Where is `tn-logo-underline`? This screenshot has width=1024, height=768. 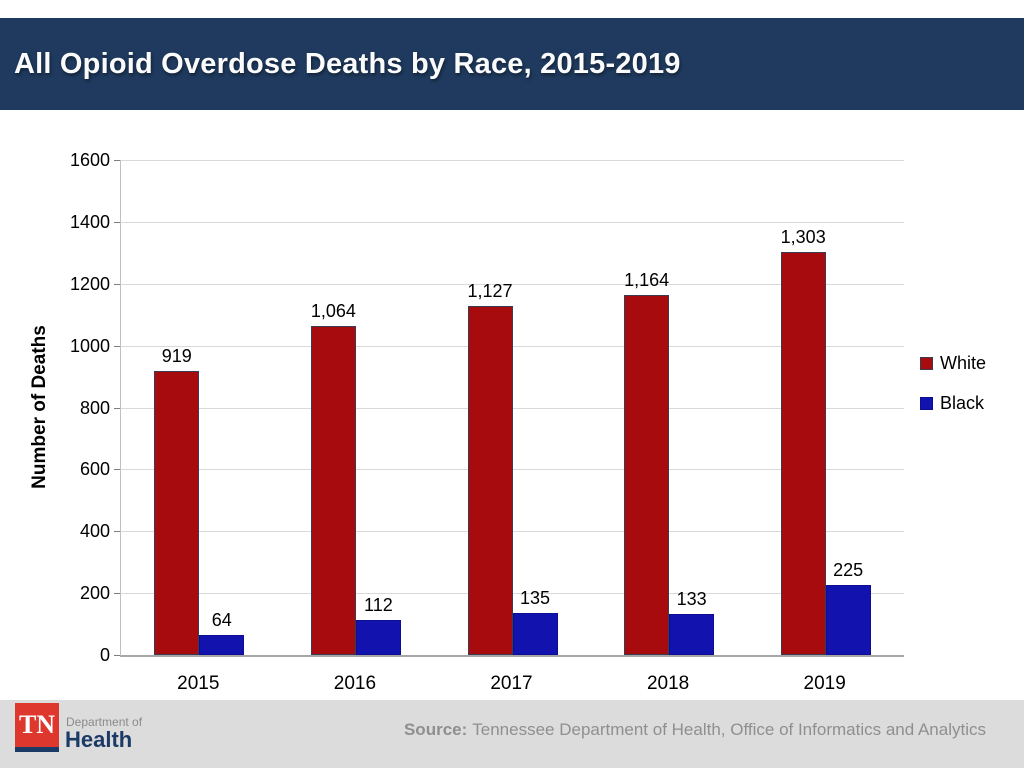
tn-logo-underline is located at coordinates (37, 749).